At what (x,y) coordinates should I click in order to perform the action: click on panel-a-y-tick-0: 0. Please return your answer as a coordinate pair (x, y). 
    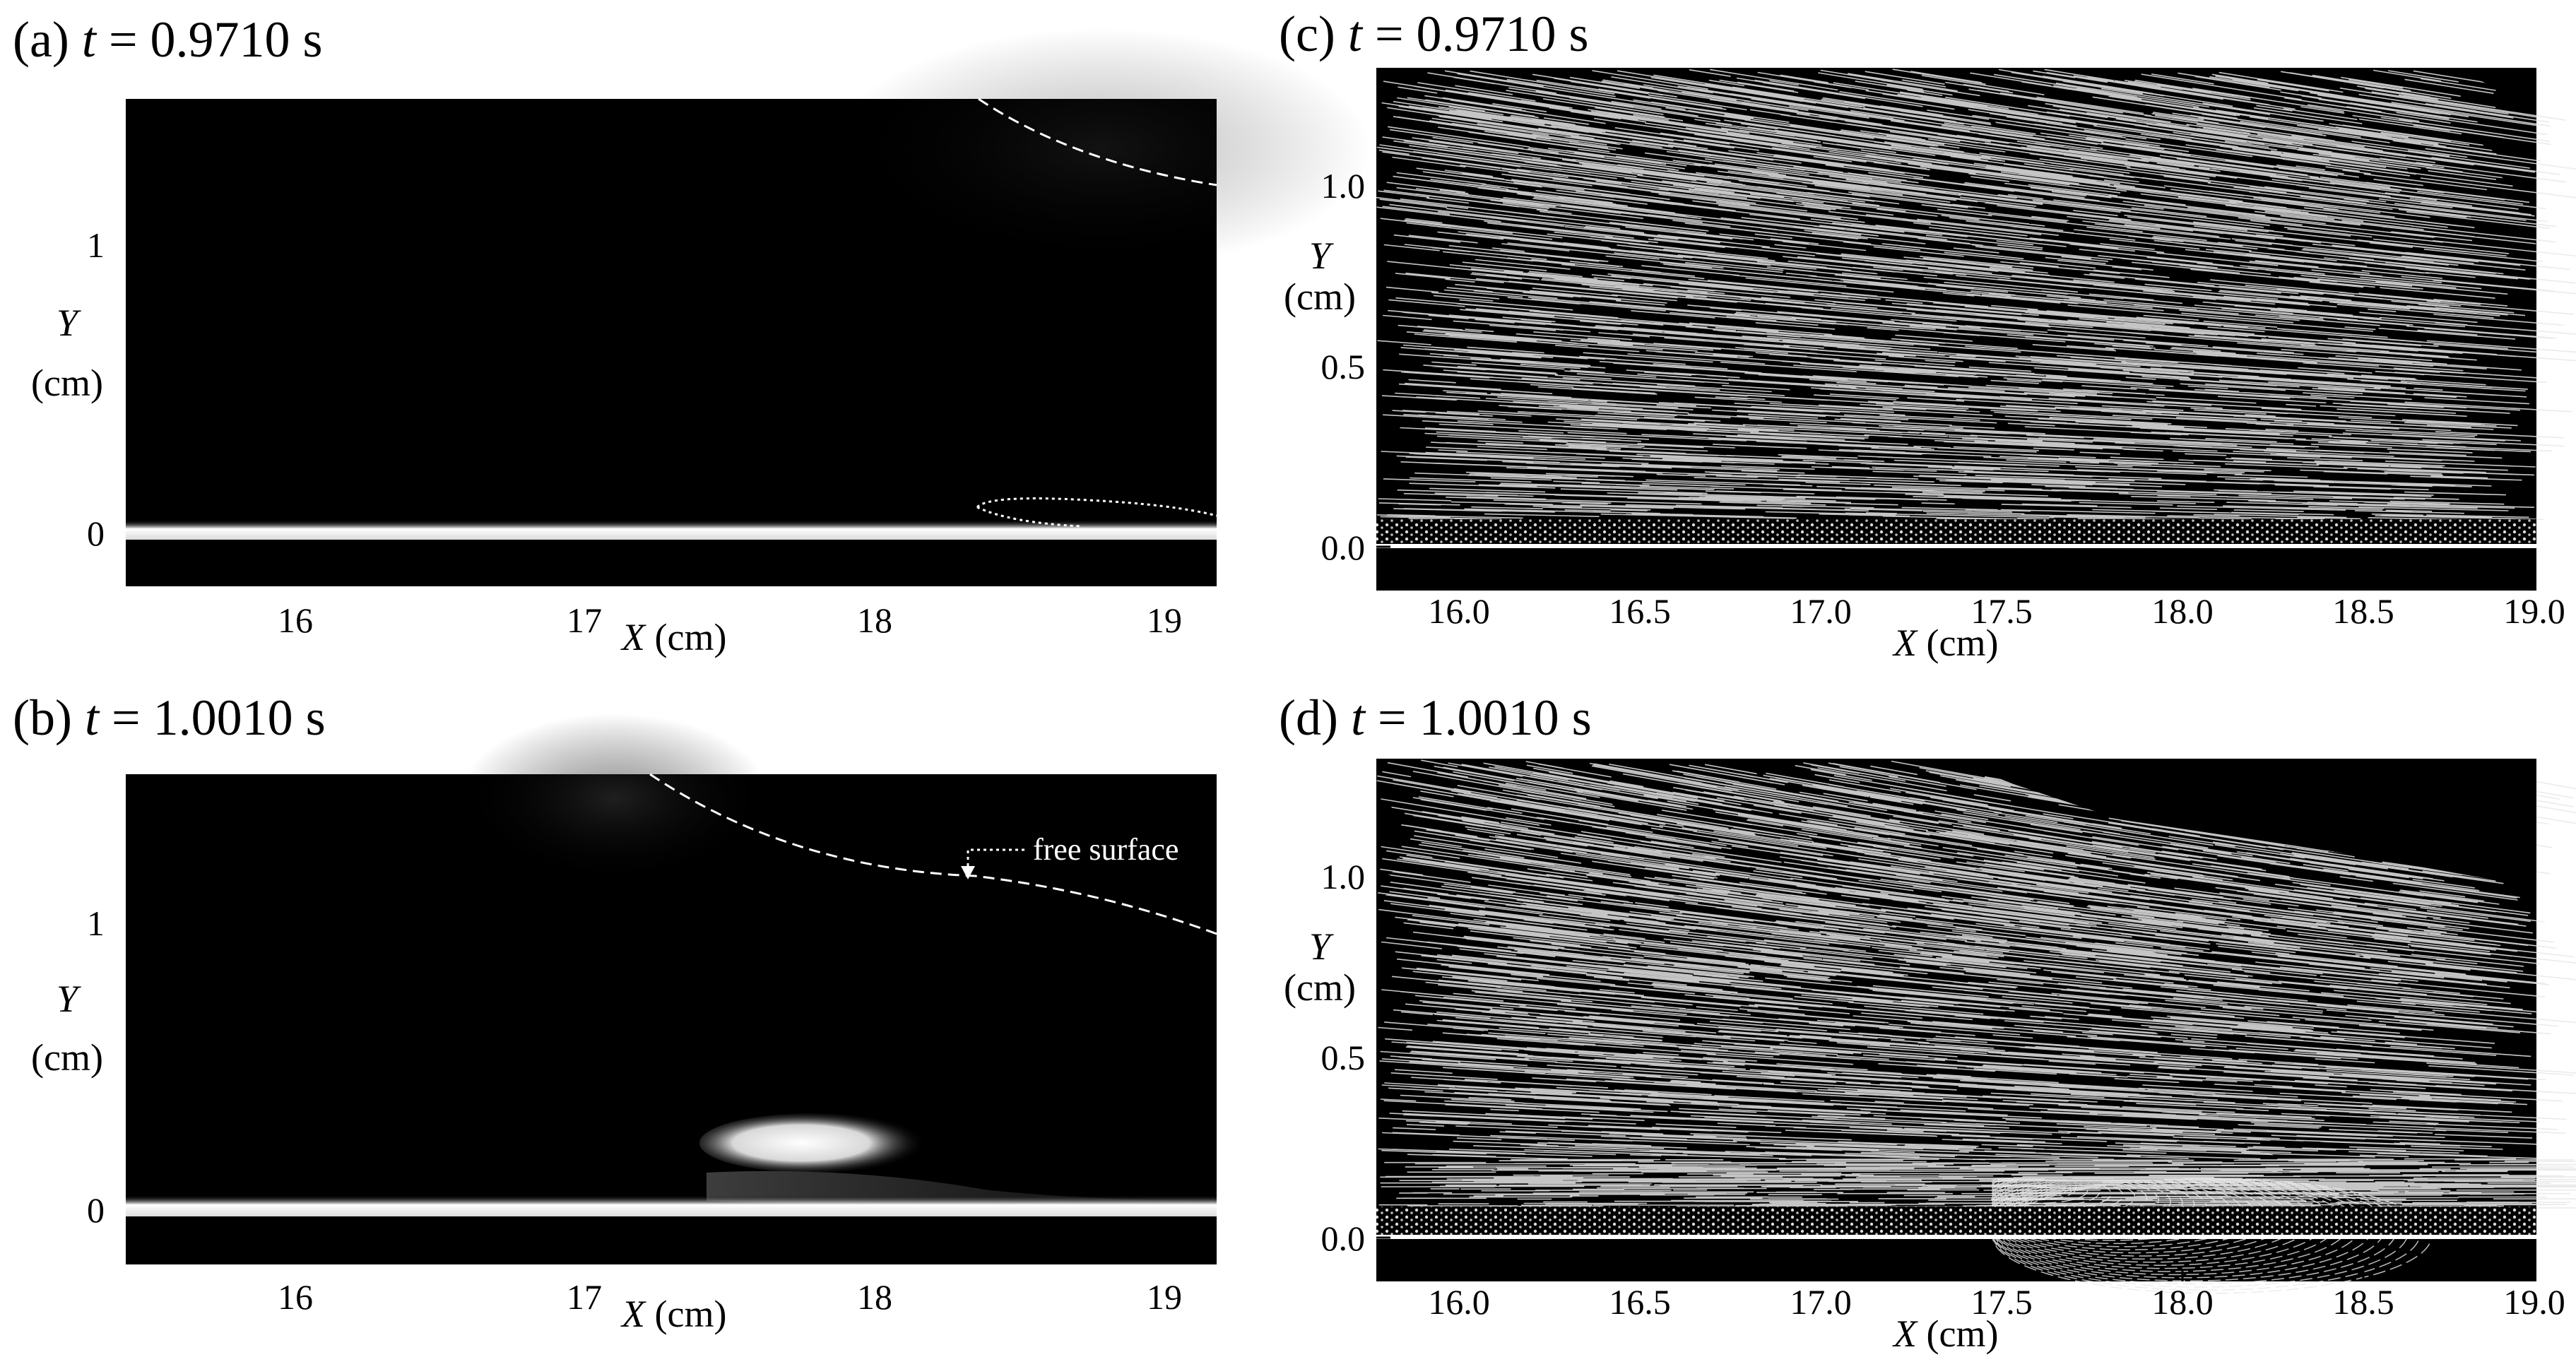
    Looking at the image, I should click on (96, 533).